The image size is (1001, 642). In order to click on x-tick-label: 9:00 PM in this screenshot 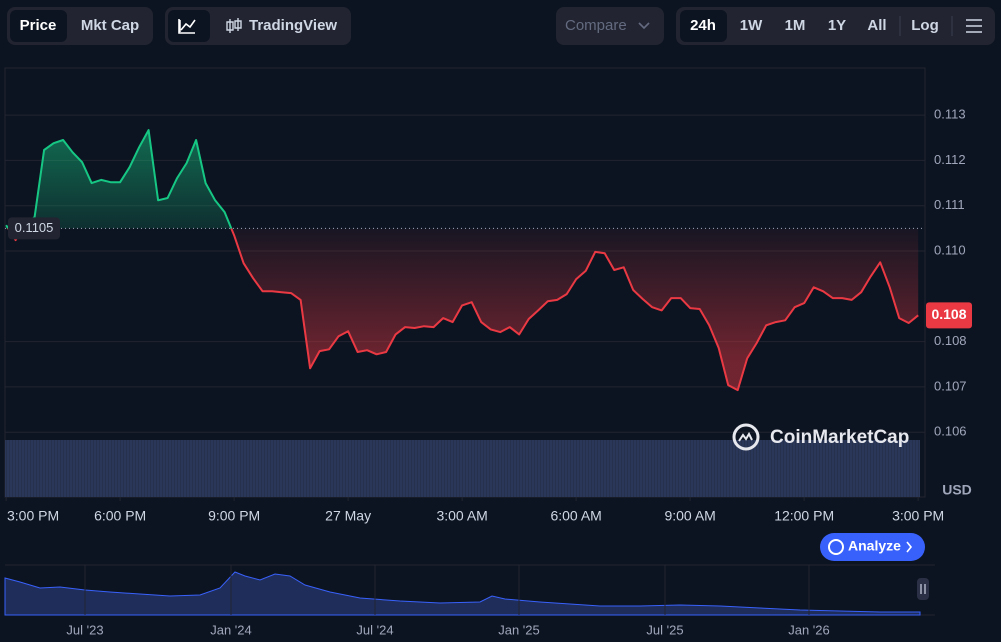, I will do `click(234, 516)`.